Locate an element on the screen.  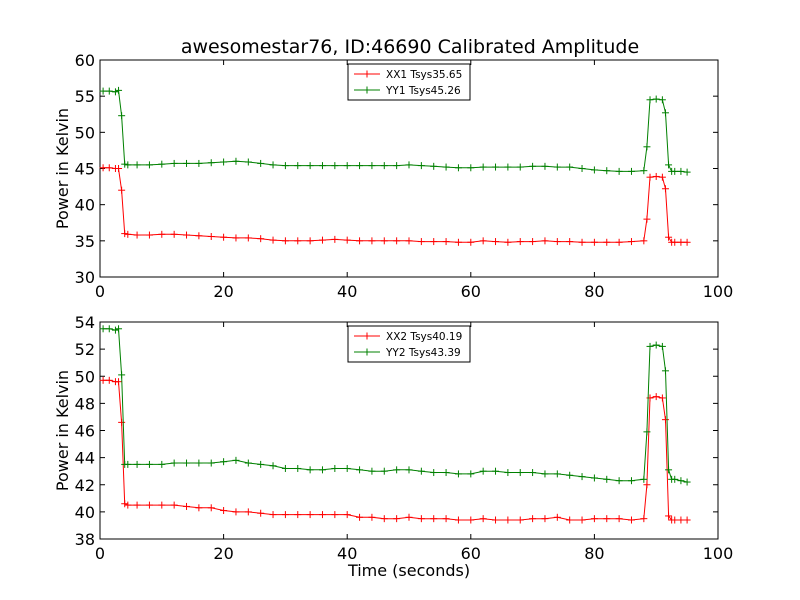
y-tick-label: 52 is located at coordinates (85, 349).